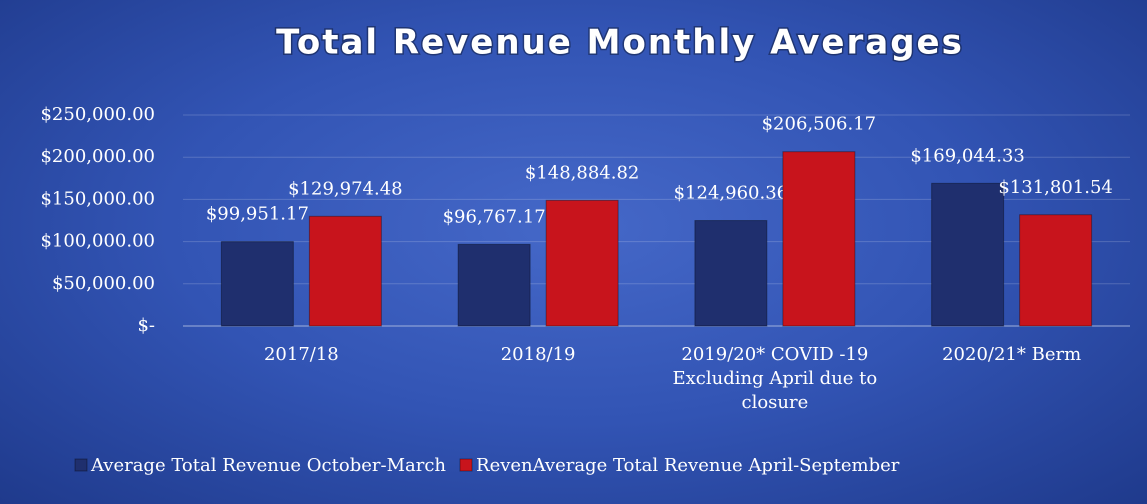 The image size is (1147, 504). I want to click on data-label: $99,951.17, so click(257, 214).